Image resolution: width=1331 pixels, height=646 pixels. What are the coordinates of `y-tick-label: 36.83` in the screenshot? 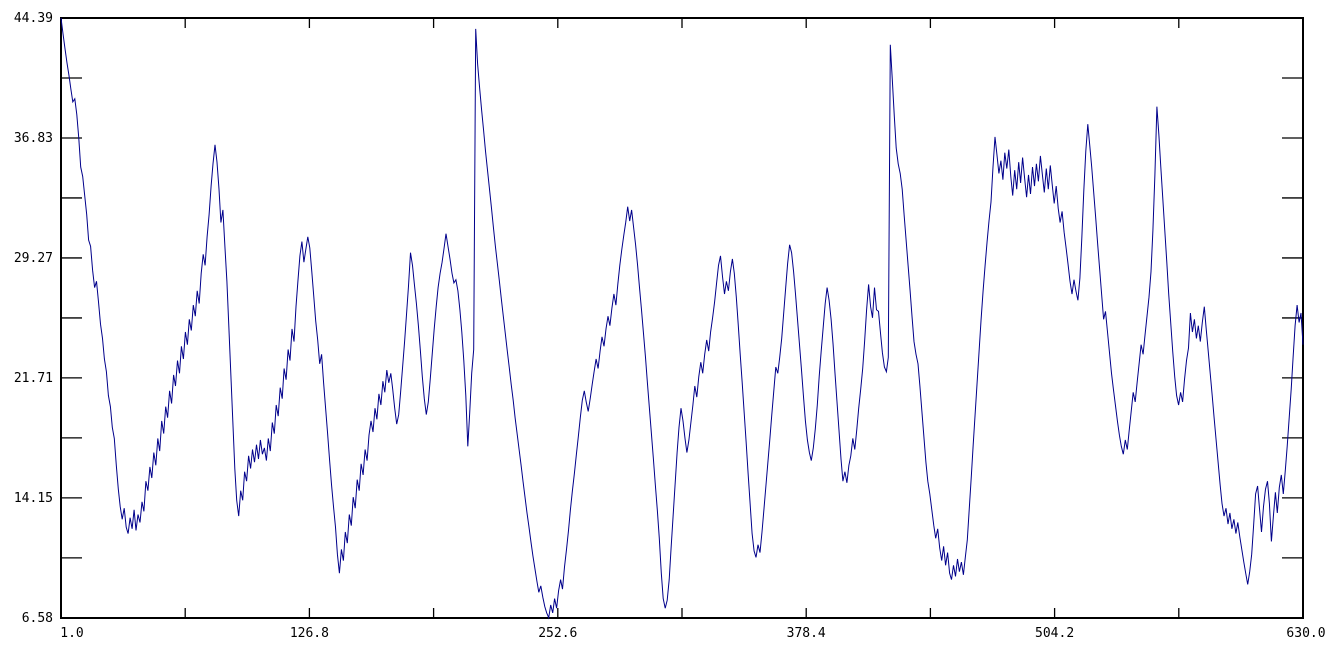 It's located at (33, 138).